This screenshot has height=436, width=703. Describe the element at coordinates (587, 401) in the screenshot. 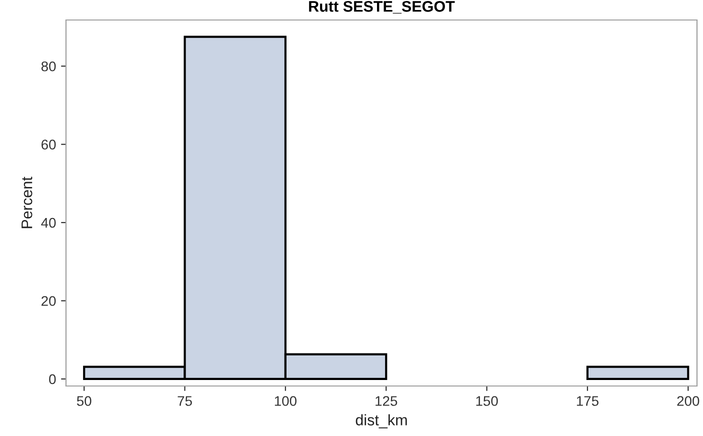

I see `x-tick-label: 175` at that location.